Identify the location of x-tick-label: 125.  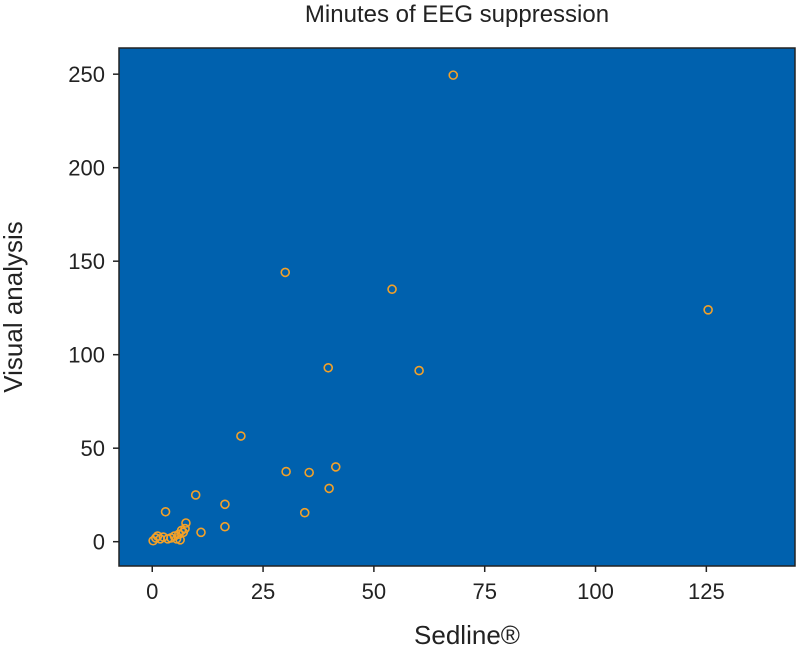
(706, 591).